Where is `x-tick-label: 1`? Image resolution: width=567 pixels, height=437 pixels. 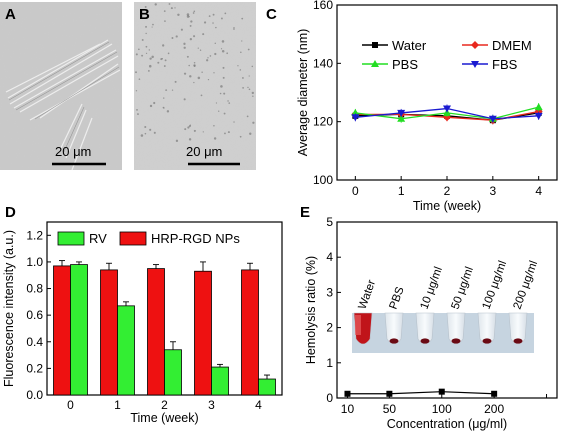
x-tick-label: 1 is located at coordinates (117, 405).